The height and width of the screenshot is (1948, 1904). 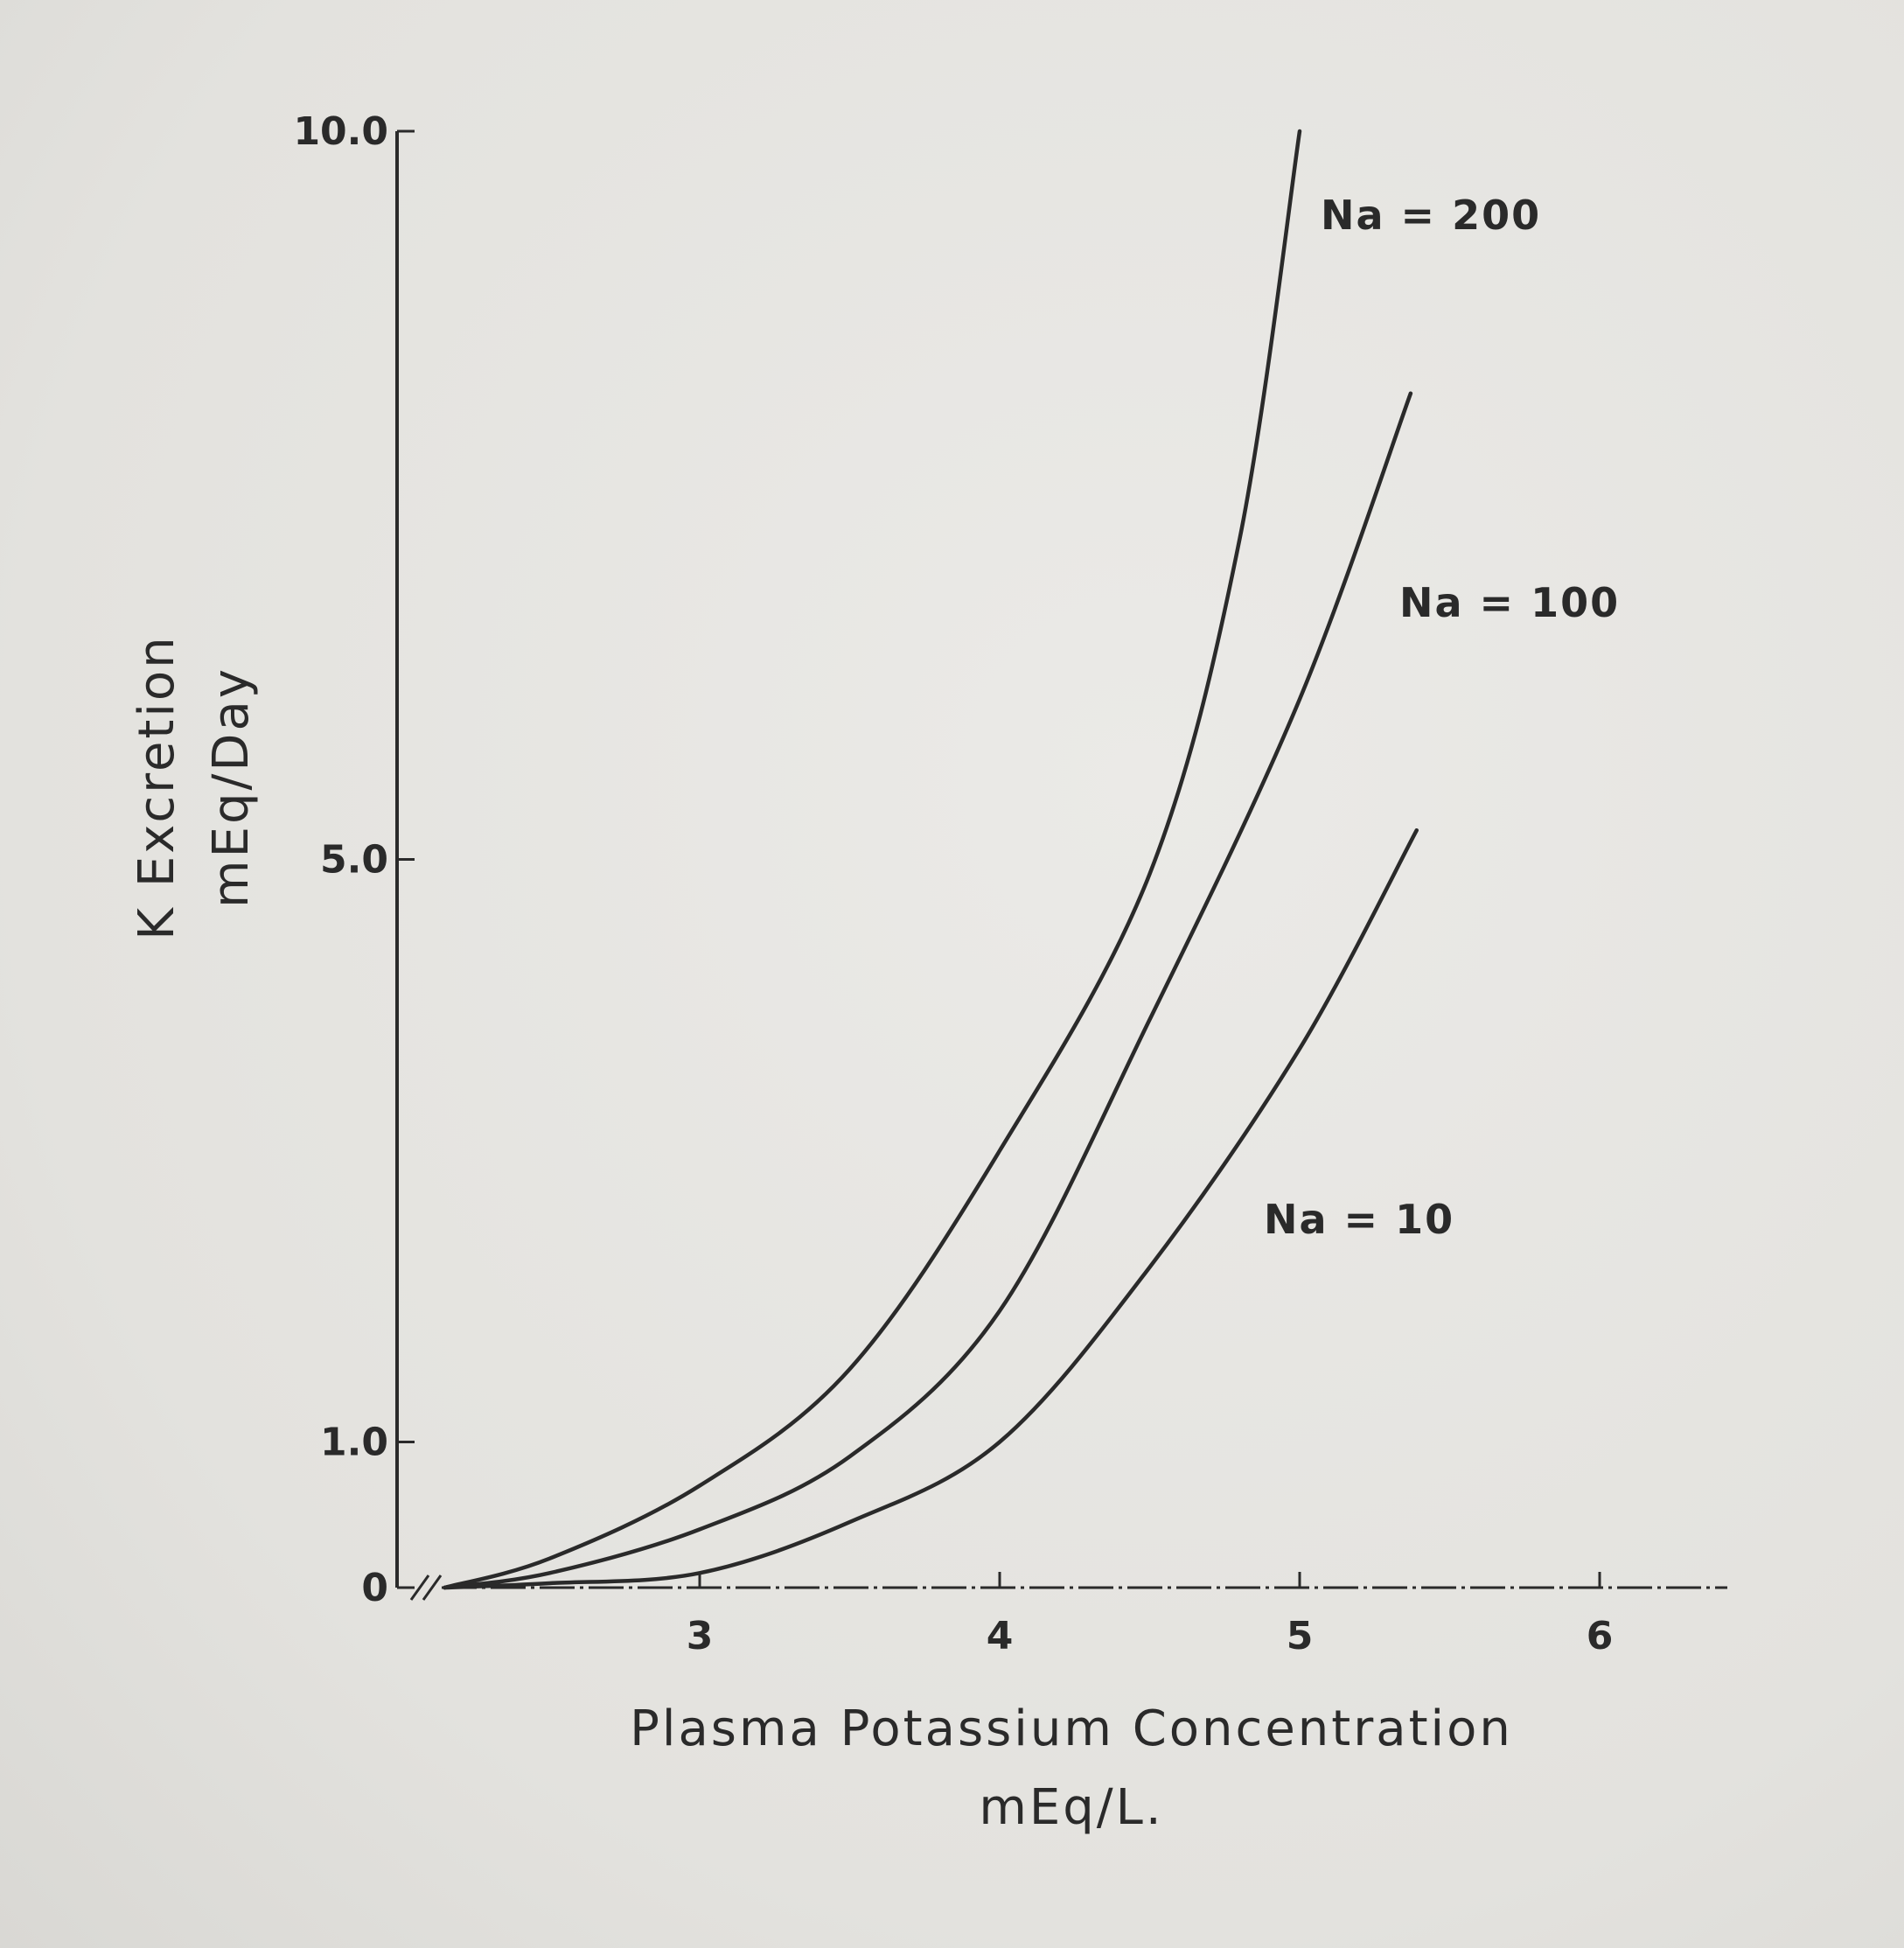 I want to click on series-label-na-10: Na = 10, so click(x=1359, y=1219).